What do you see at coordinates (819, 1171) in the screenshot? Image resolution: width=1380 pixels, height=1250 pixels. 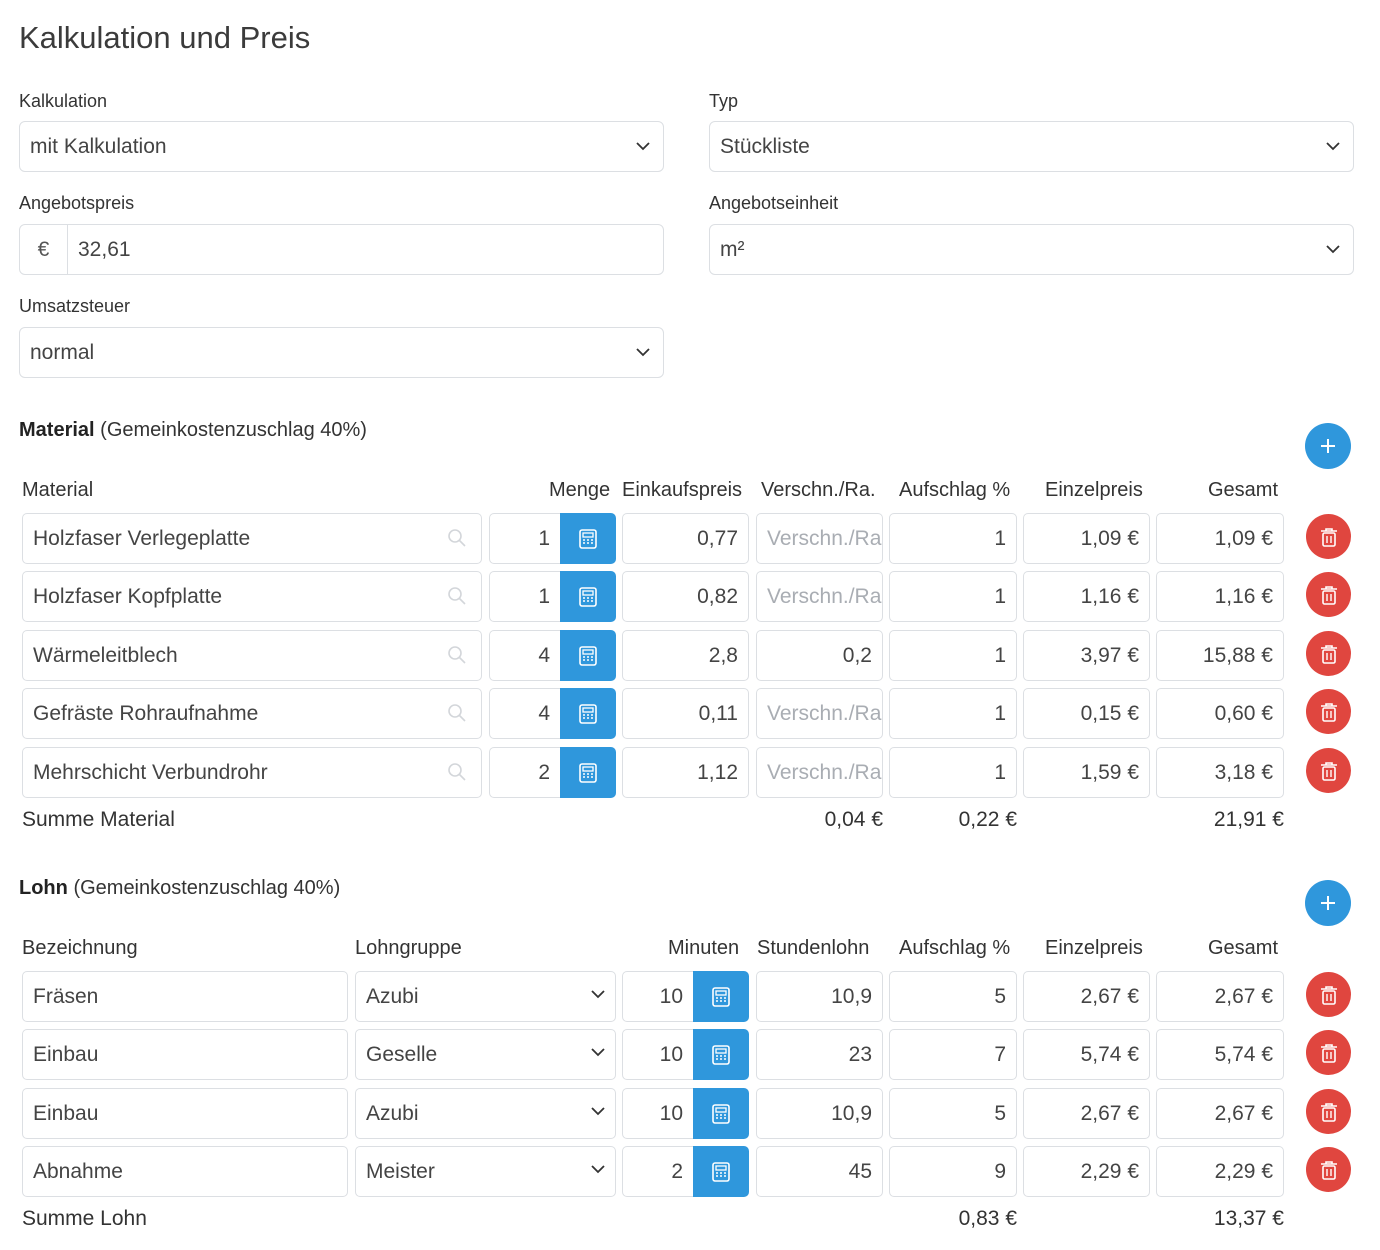 I see `stundenlohn-input: 45` at bounding box center [819, 1171].